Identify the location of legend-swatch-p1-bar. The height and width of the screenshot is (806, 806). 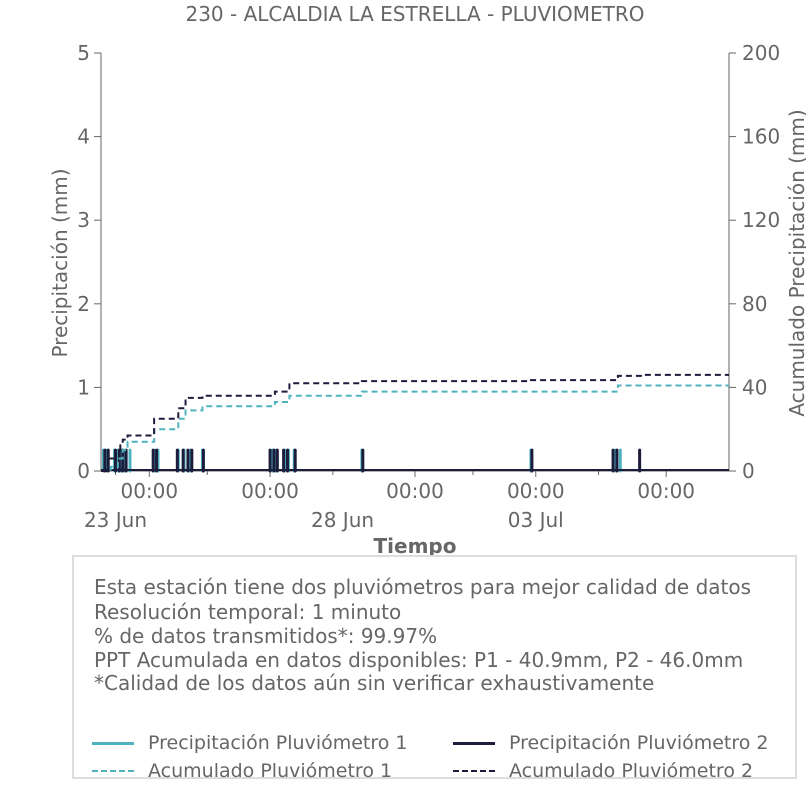
(113, 743).